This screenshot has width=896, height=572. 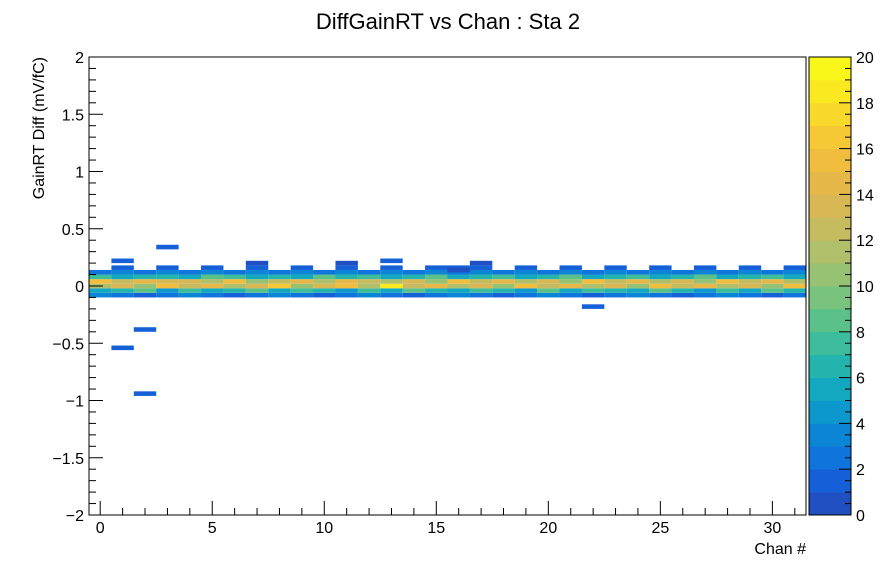 I want to click on y-axis: −2 −1.5 −1 −0.5 0 0.5 1 1.5 2, so click(x=77, y=287).